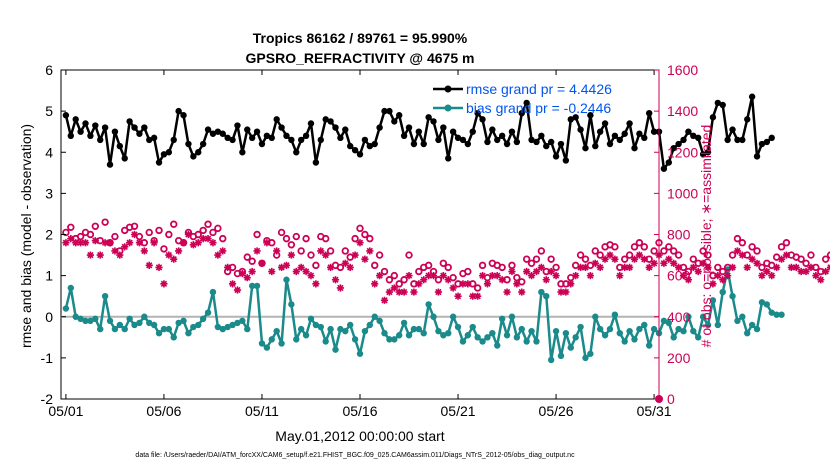  I want to click on left-y-axis-ticks: -2 -1 0 1 2 3 4 5 6, so click(53, 234).